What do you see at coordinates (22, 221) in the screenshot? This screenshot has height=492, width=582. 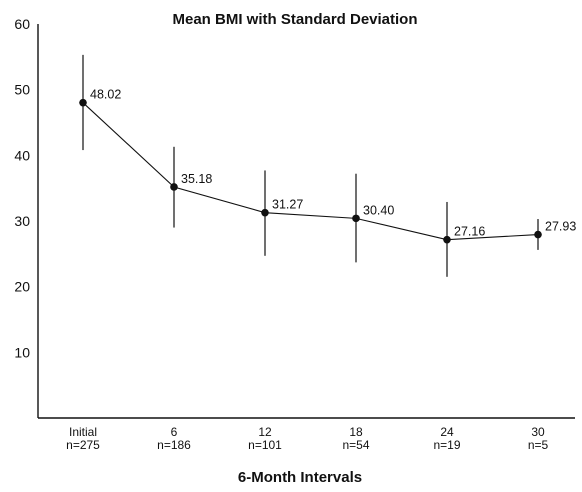 I see `y-tick-label: 30` at bounding box center [22, 221].